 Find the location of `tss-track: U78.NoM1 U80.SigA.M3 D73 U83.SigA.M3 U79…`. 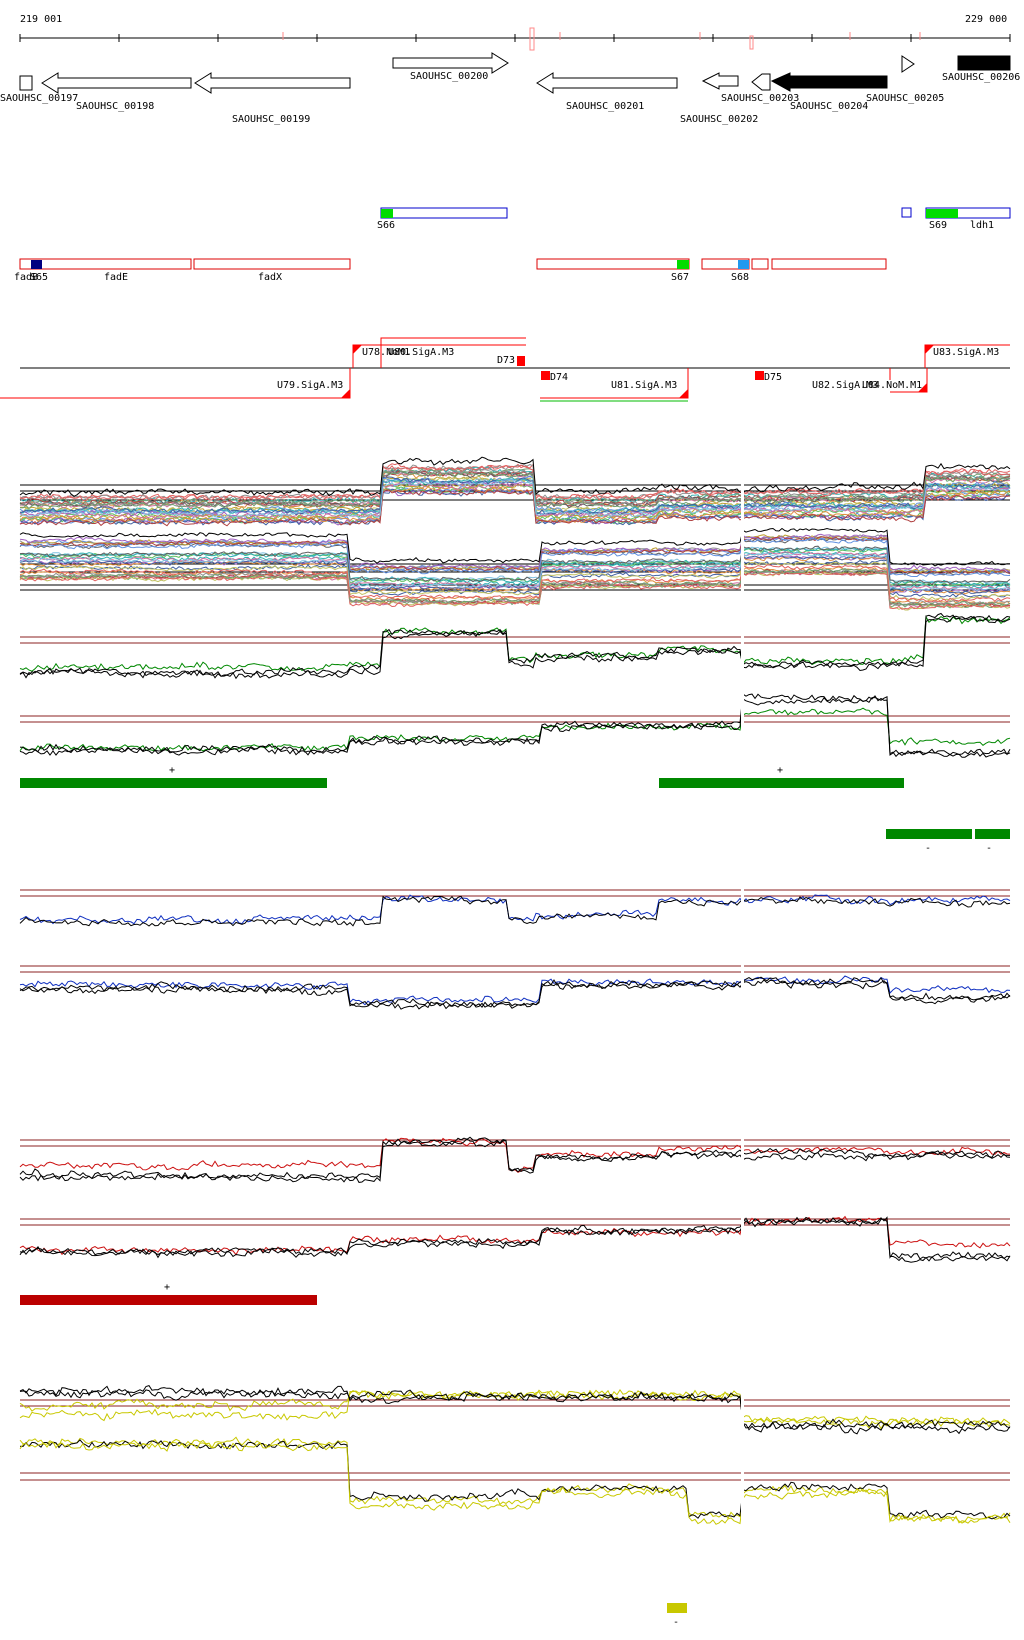

tss-track: U78.NoM1 U80.SigA.M3 D73 U83.SigA.M3 U79… is located at coordinates (505, 369).